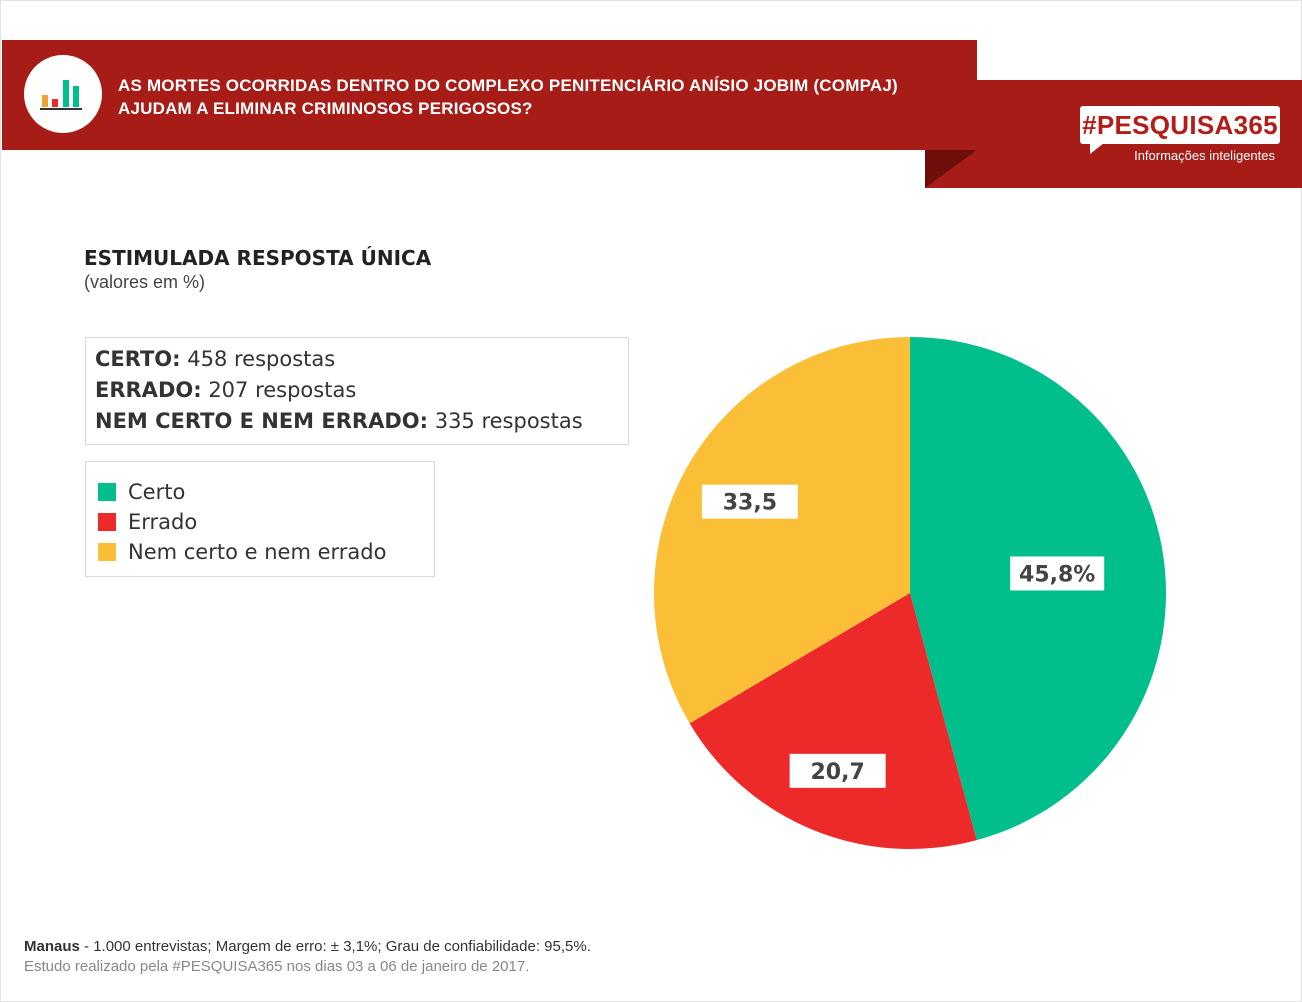  I want to click on legend-label-nem: Nem certo e nem errado, so click(257, 552).